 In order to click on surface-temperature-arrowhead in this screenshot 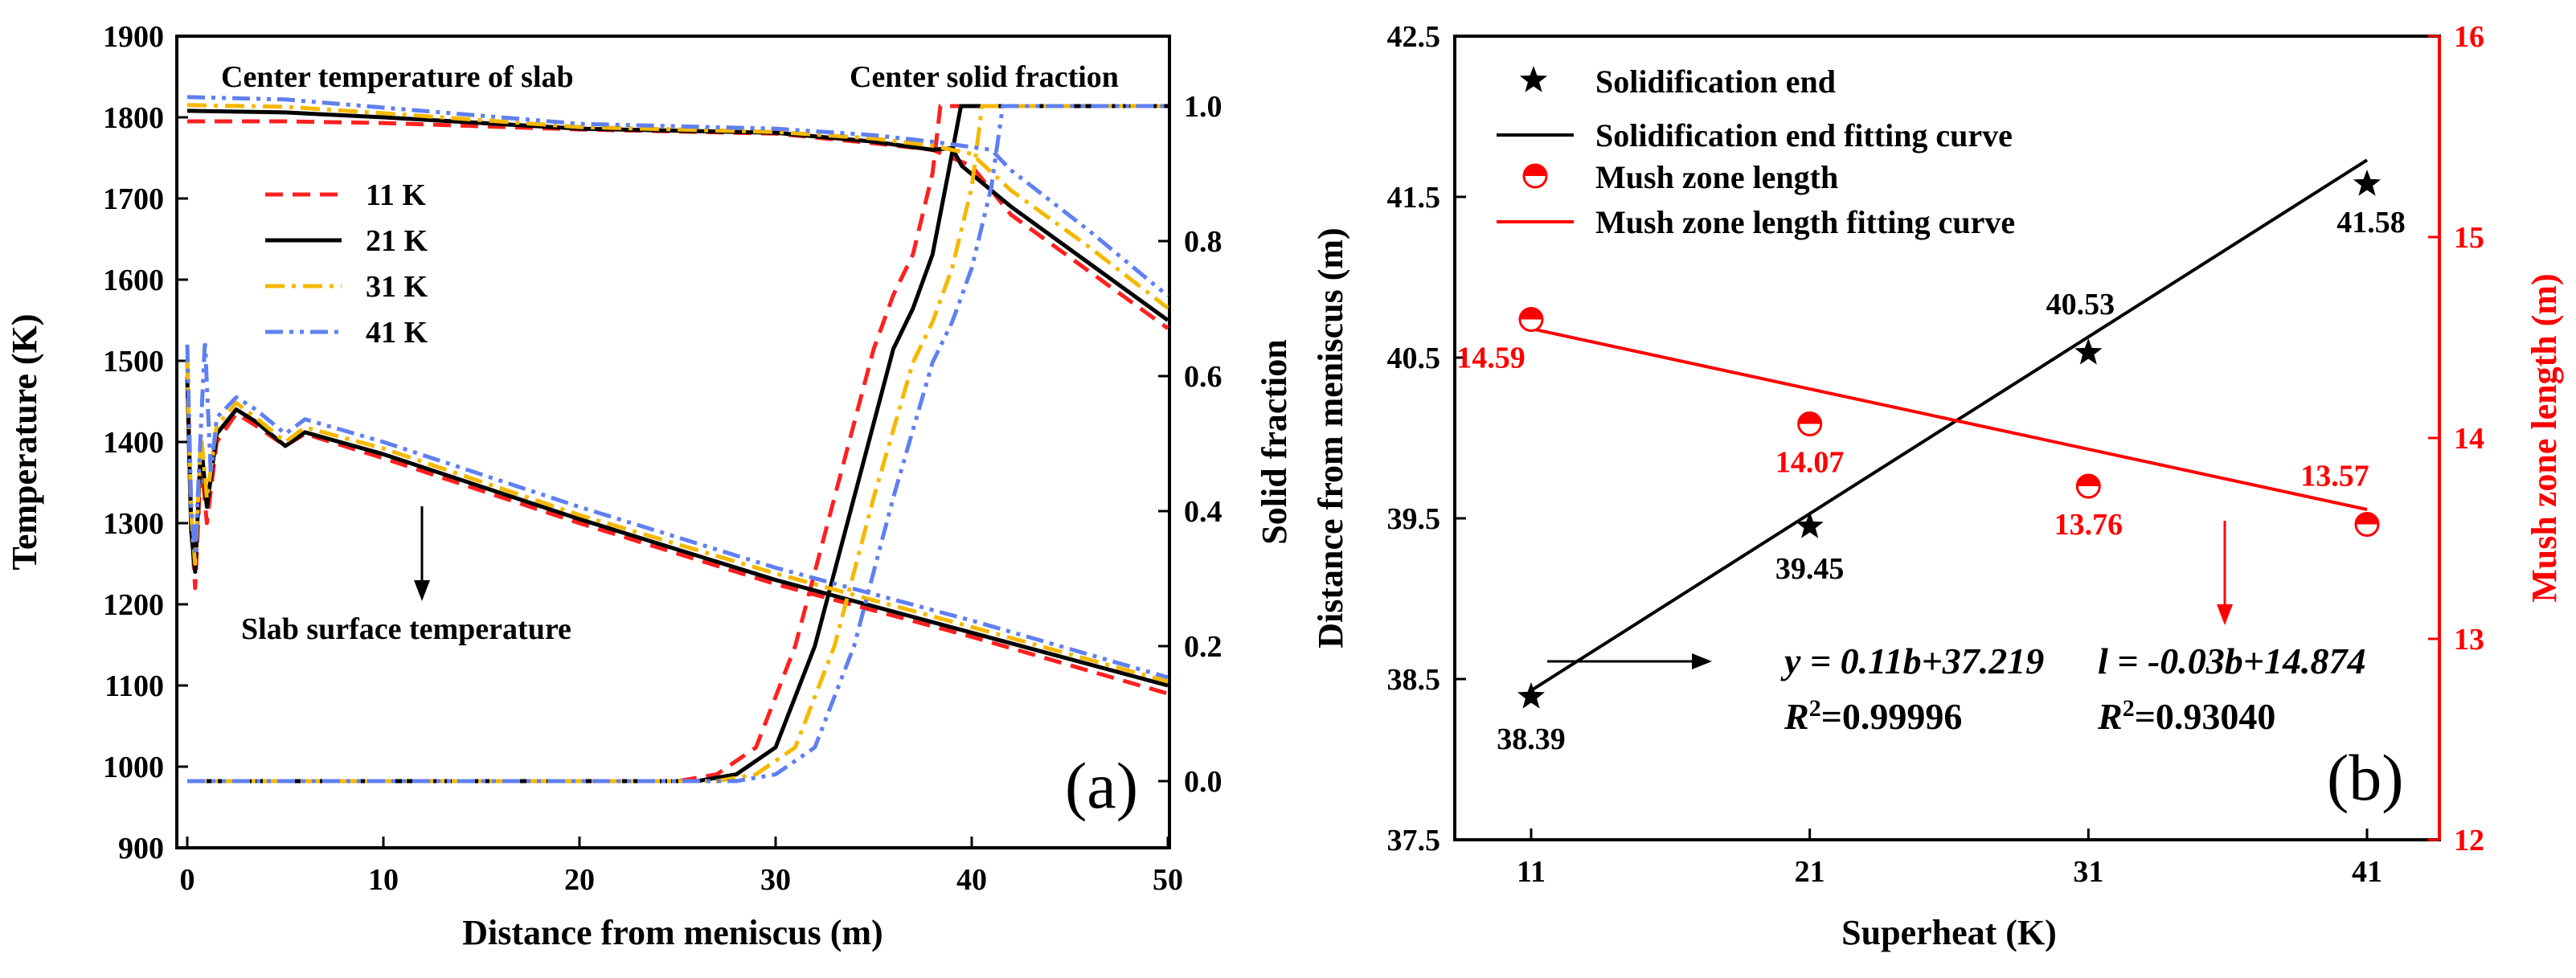, I will do `click(422, 590)`.